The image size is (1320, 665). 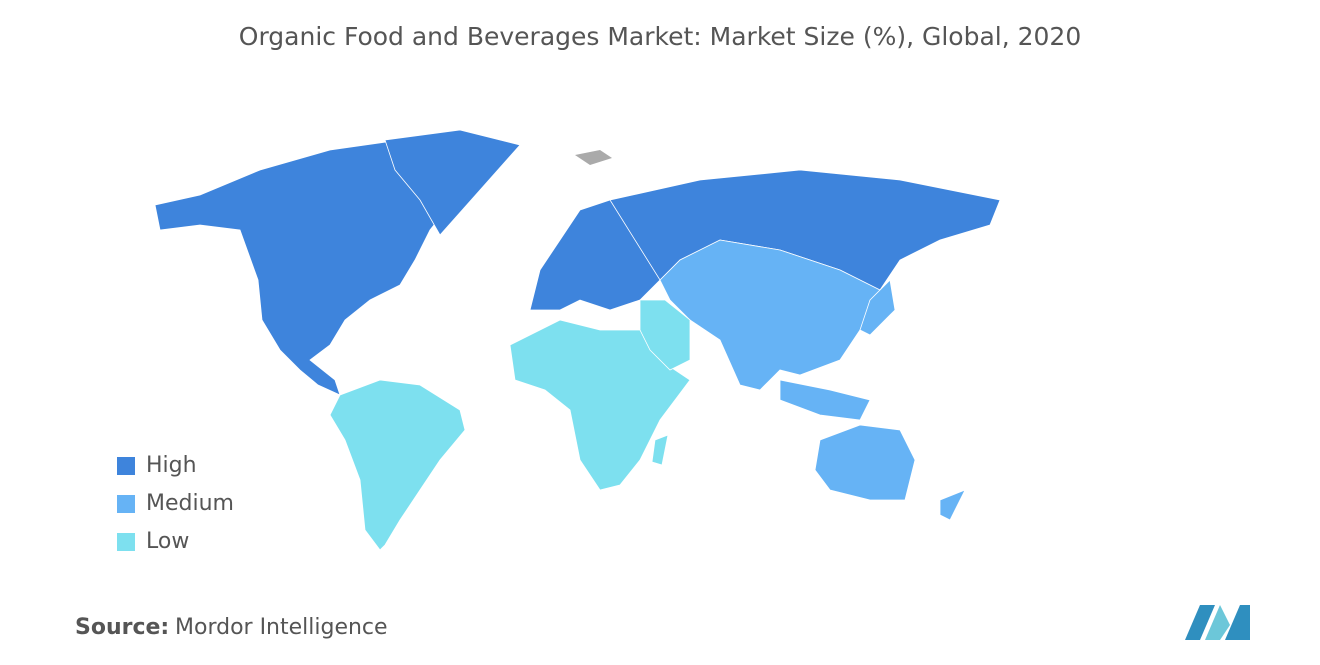 What do you see at coordinates (190, 503) in the screenshot?
I see `legend-label: Medium` at bounding box center [190, 503].